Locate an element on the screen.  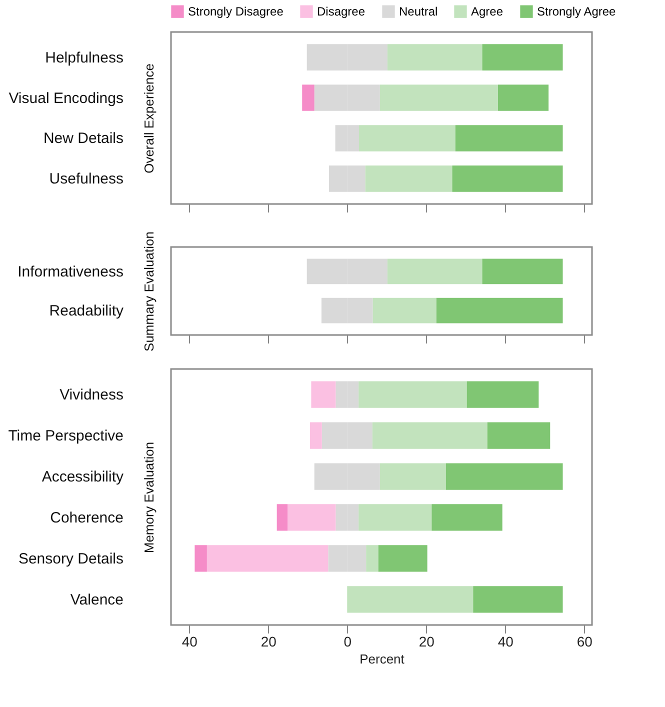
y-tick-label: New Details is located at coordinates (83, 139).